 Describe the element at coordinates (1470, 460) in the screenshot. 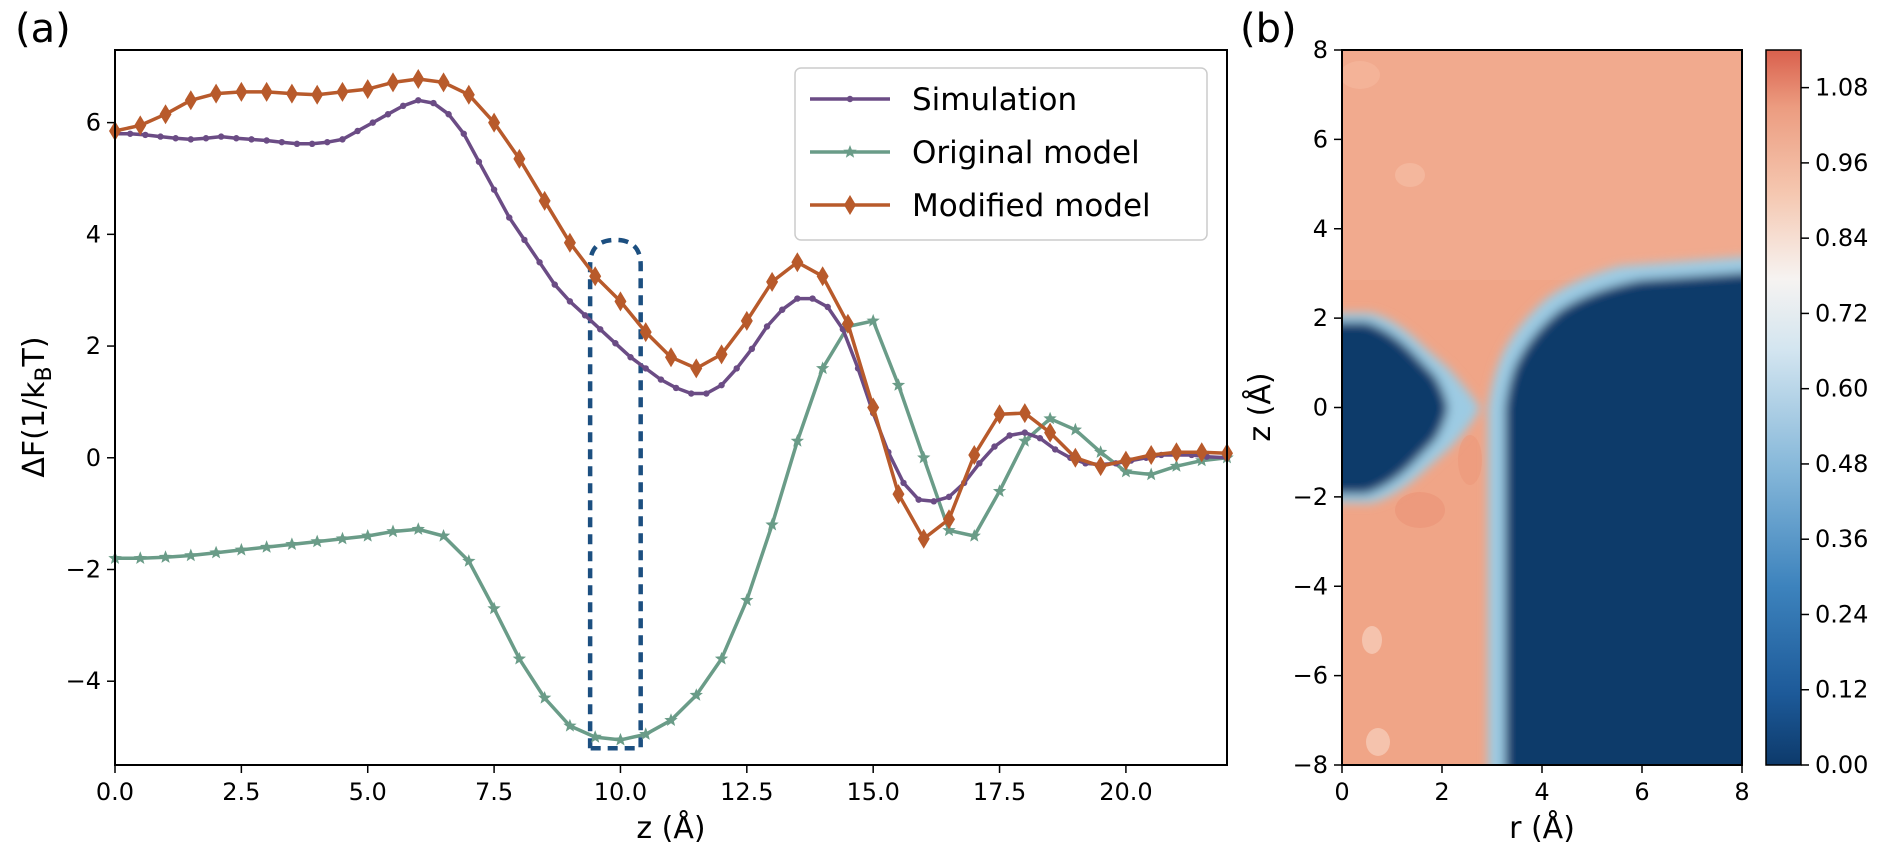

I see `heat-texture` at that location.